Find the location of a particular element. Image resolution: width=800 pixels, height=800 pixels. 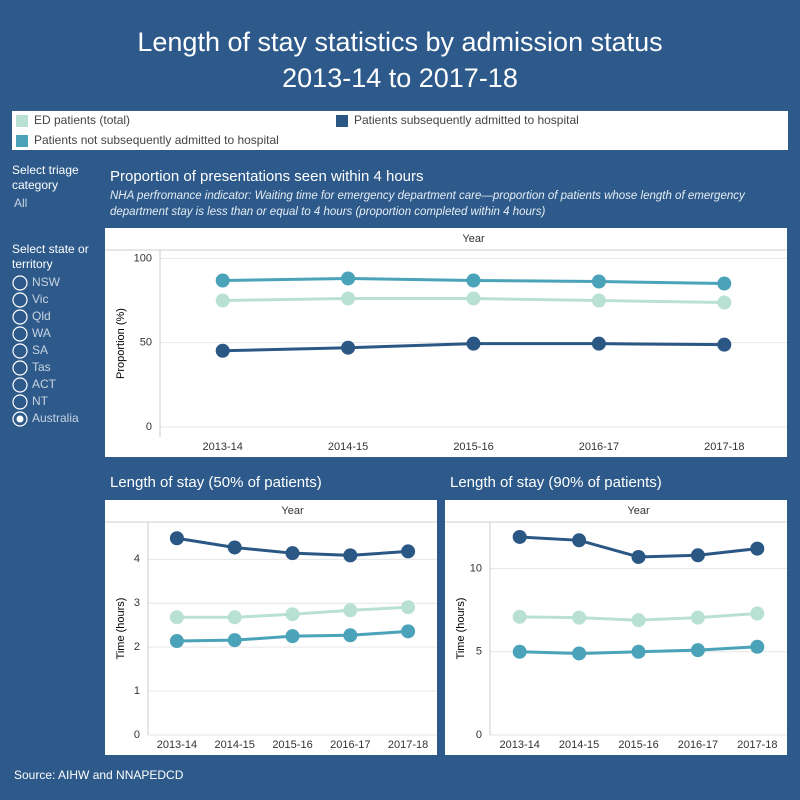

y-tick-label: 4 is located at coordinates (137, 559).